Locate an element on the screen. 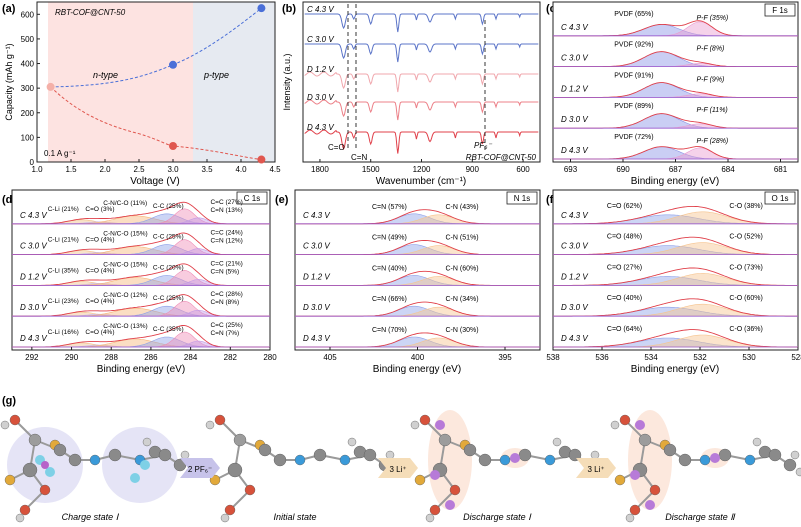 This screenshot has height=527, width=801. x-tick-label-b: 1200 is located at coordinates (422, 169).